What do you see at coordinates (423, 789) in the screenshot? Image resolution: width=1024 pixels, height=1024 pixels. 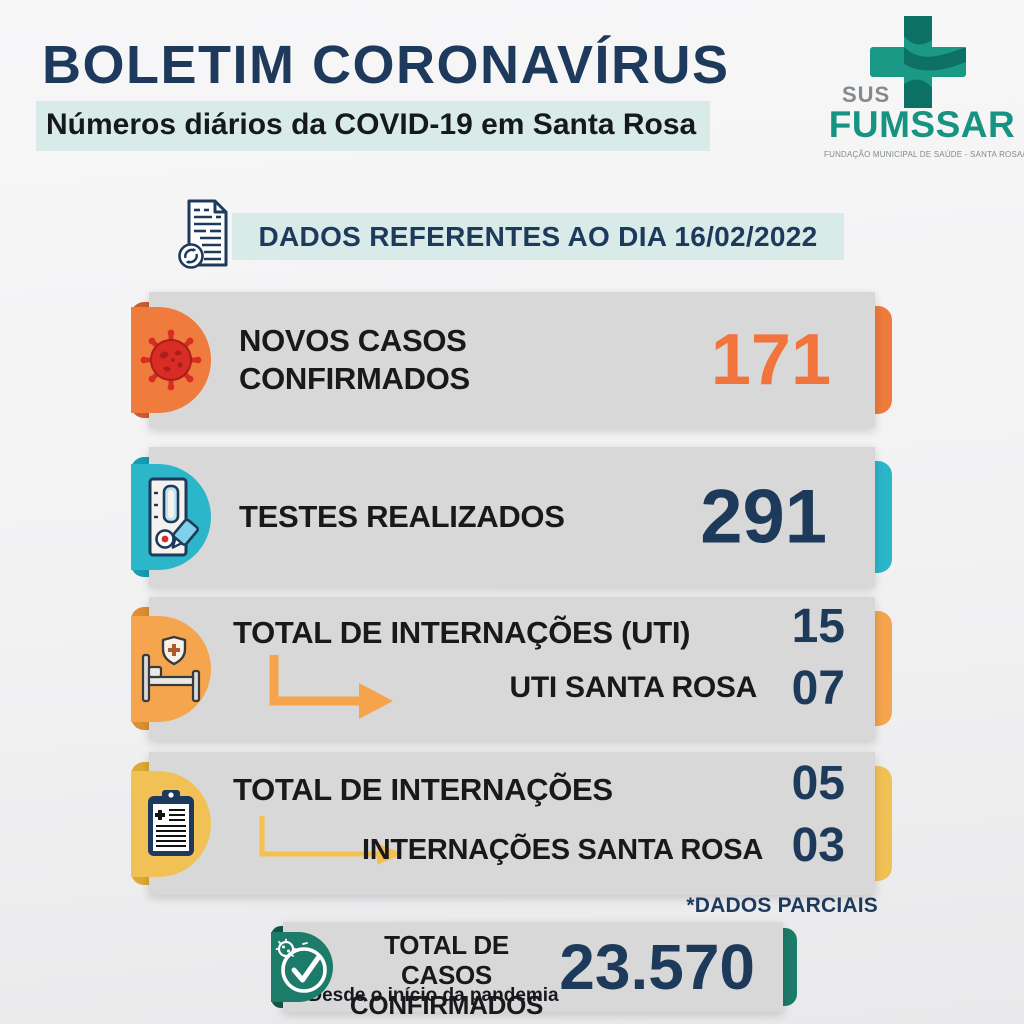 I see `card-label: TOTAL DE INTERNAÇÕES` at bounding box center [423, 789].